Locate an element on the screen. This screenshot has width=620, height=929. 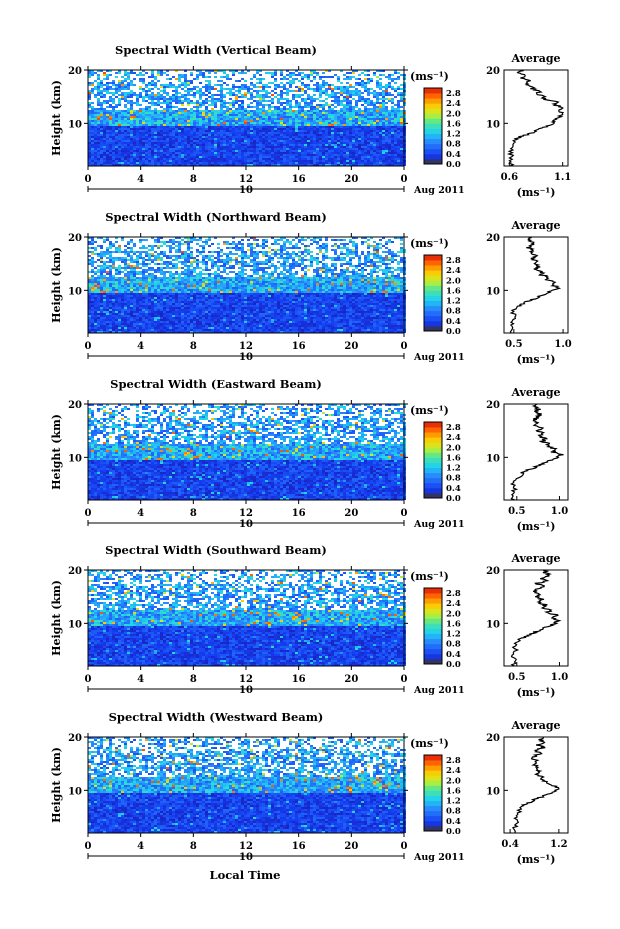
colorbar-tick-label: 0.0 is located at coordinates (453, 165).